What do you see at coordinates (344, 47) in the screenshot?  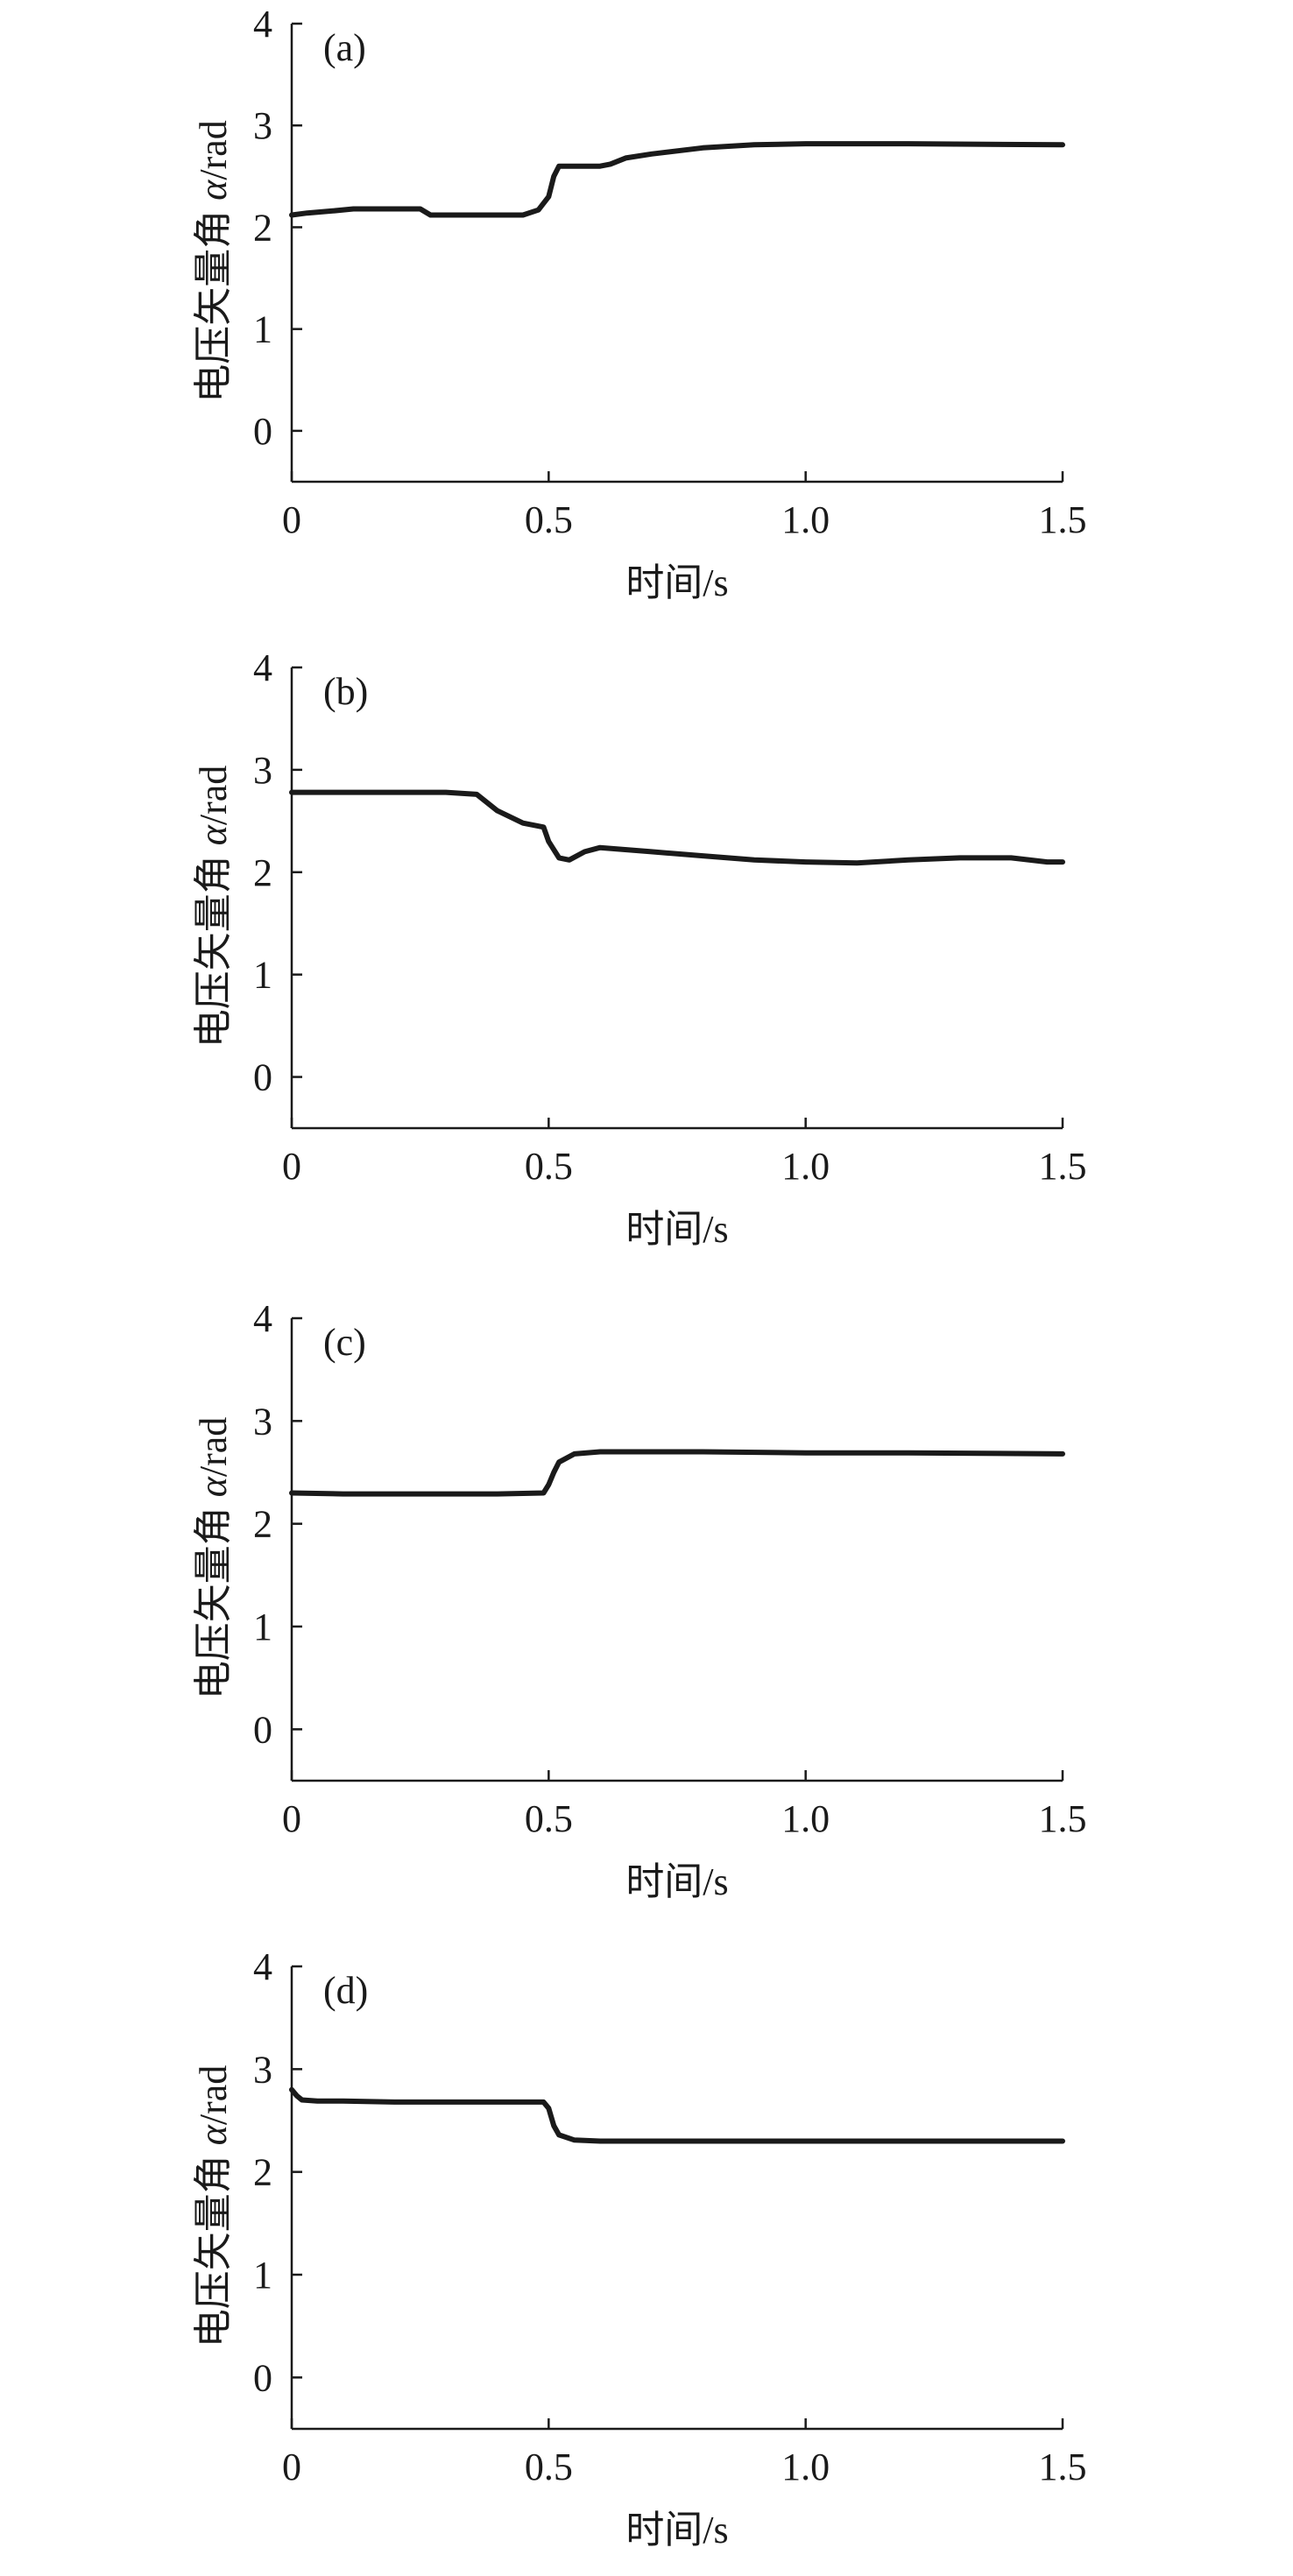 I see `panel-label: (a)` at bounding box center [344, 47].